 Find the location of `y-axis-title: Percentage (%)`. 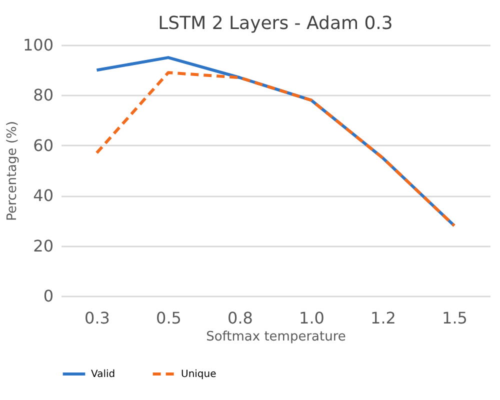

y-axis-title: Percentage (%) is located at coordinates (12, 171).